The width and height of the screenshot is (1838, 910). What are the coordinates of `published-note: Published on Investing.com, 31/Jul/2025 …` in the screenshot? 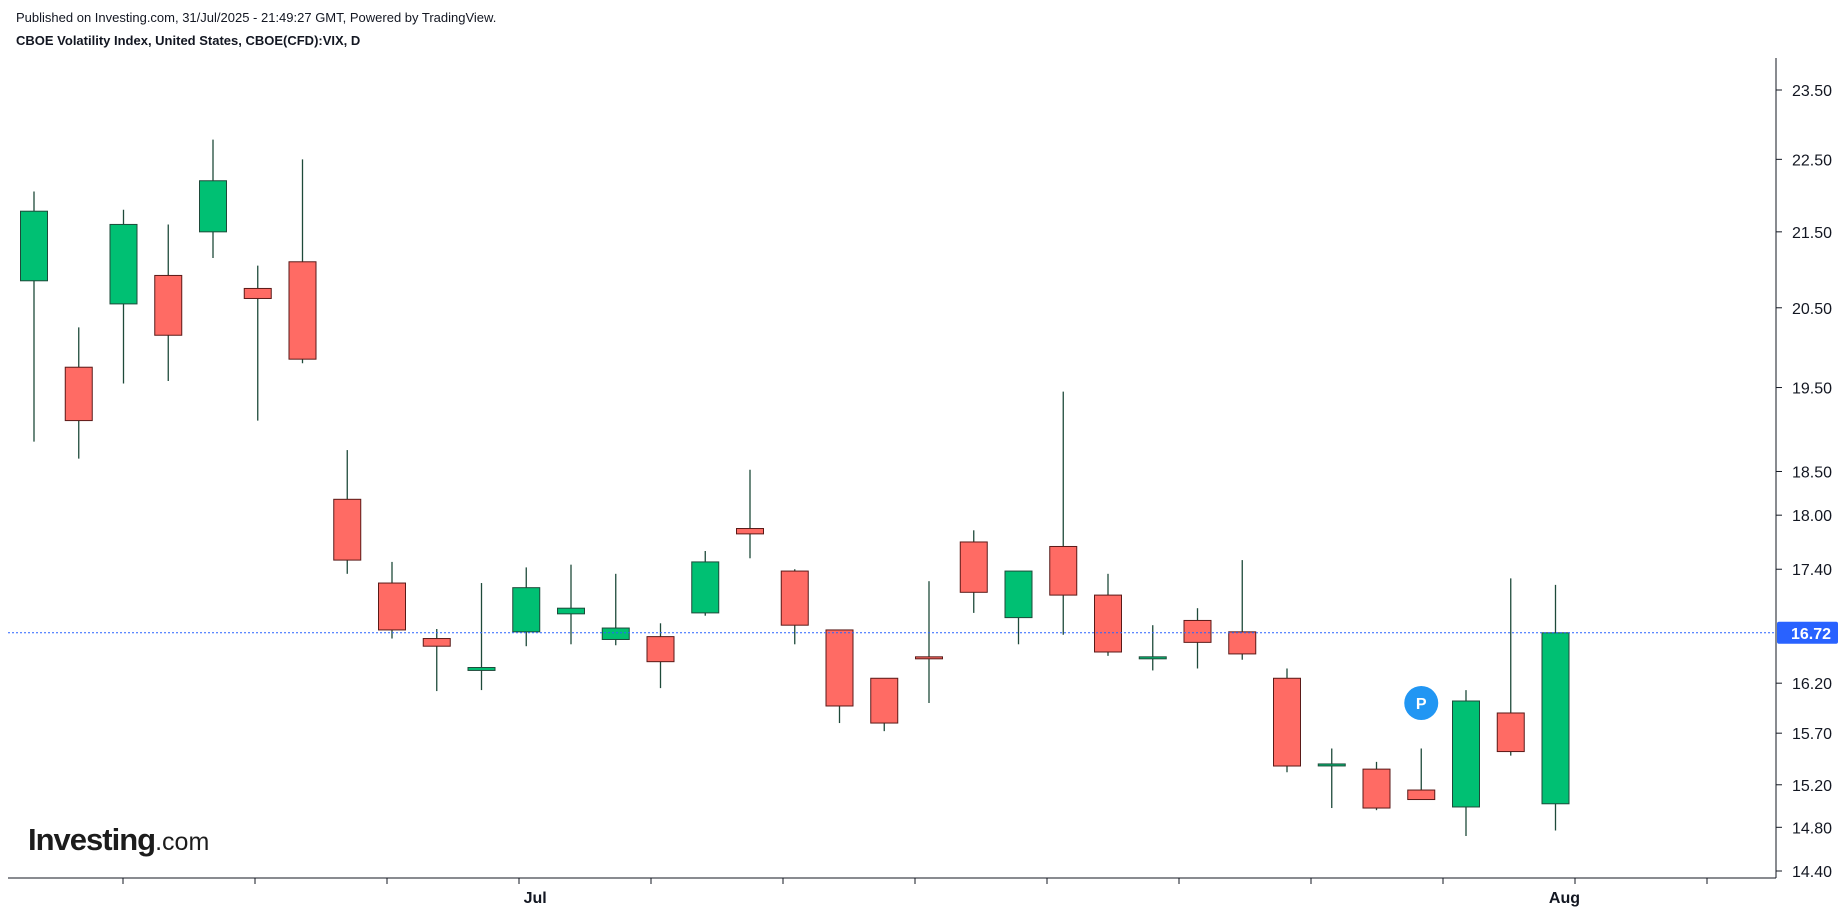 It's located at (256, 17).